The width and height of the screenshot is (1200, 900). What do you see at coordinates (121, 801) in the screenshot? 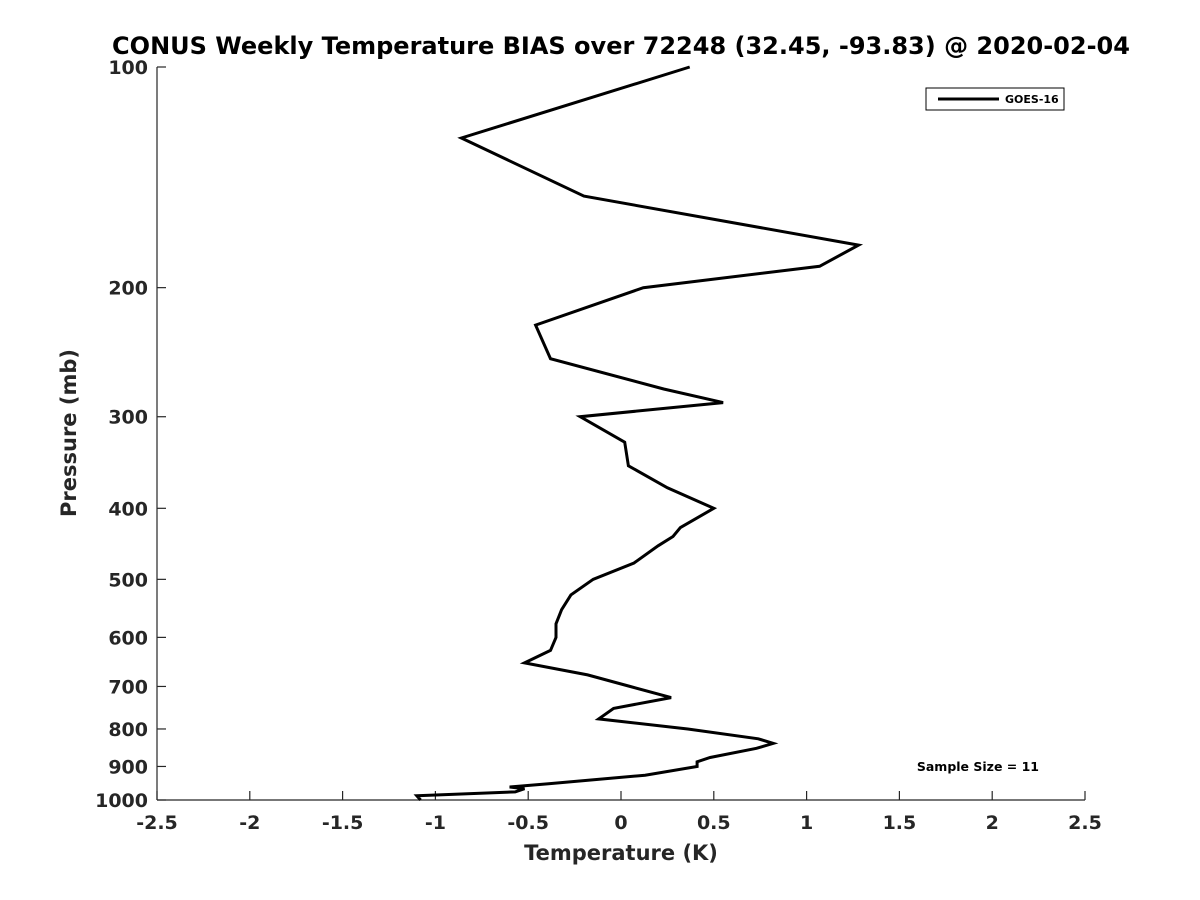
I see `y-tick-label: 1000` at bounding box center [121, 801].